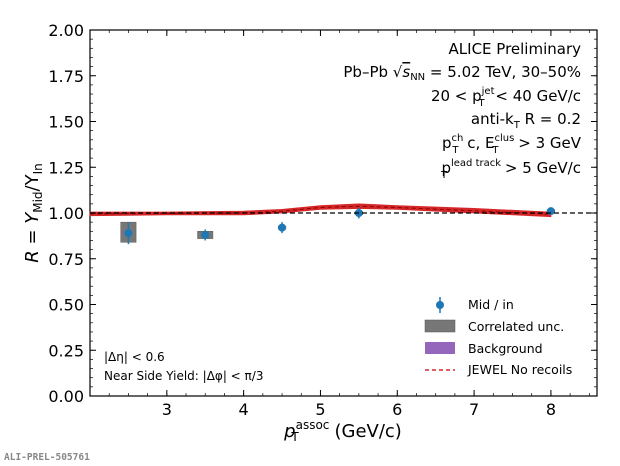 The image size is (620, 466). Describe the element at coordinates (66, 259) in the screenshot. I see `y-tick-label: 0.75` at that location.